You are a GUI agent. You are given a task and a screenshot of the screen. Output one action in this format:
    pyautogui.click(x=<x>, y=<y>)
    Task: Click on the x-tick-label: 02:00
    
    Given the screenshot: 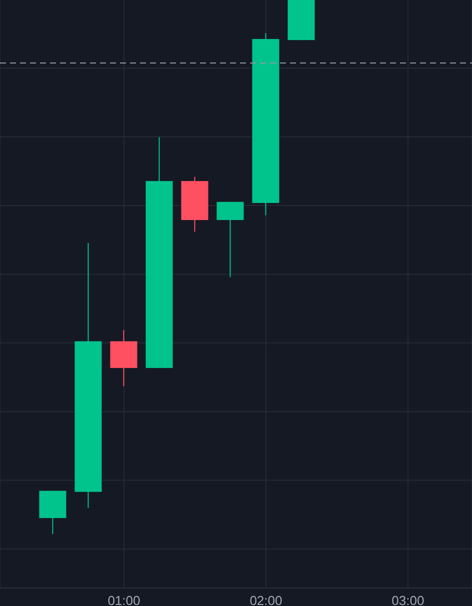 What is the action you would take?
    pyautogui.click(x=266, y=599)
    